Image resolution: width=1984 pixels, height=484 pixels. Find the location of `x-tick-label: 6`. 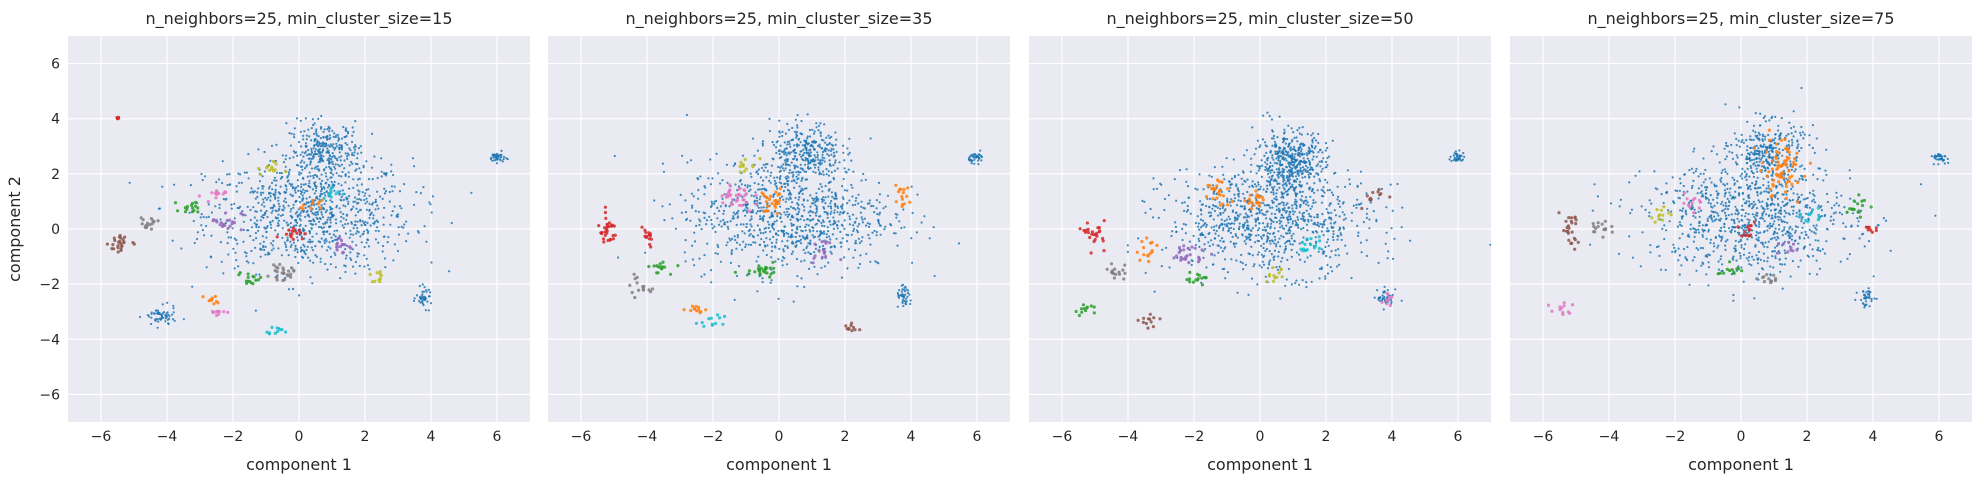

x-tick-label: 6 is located at coordinates (497, 437).